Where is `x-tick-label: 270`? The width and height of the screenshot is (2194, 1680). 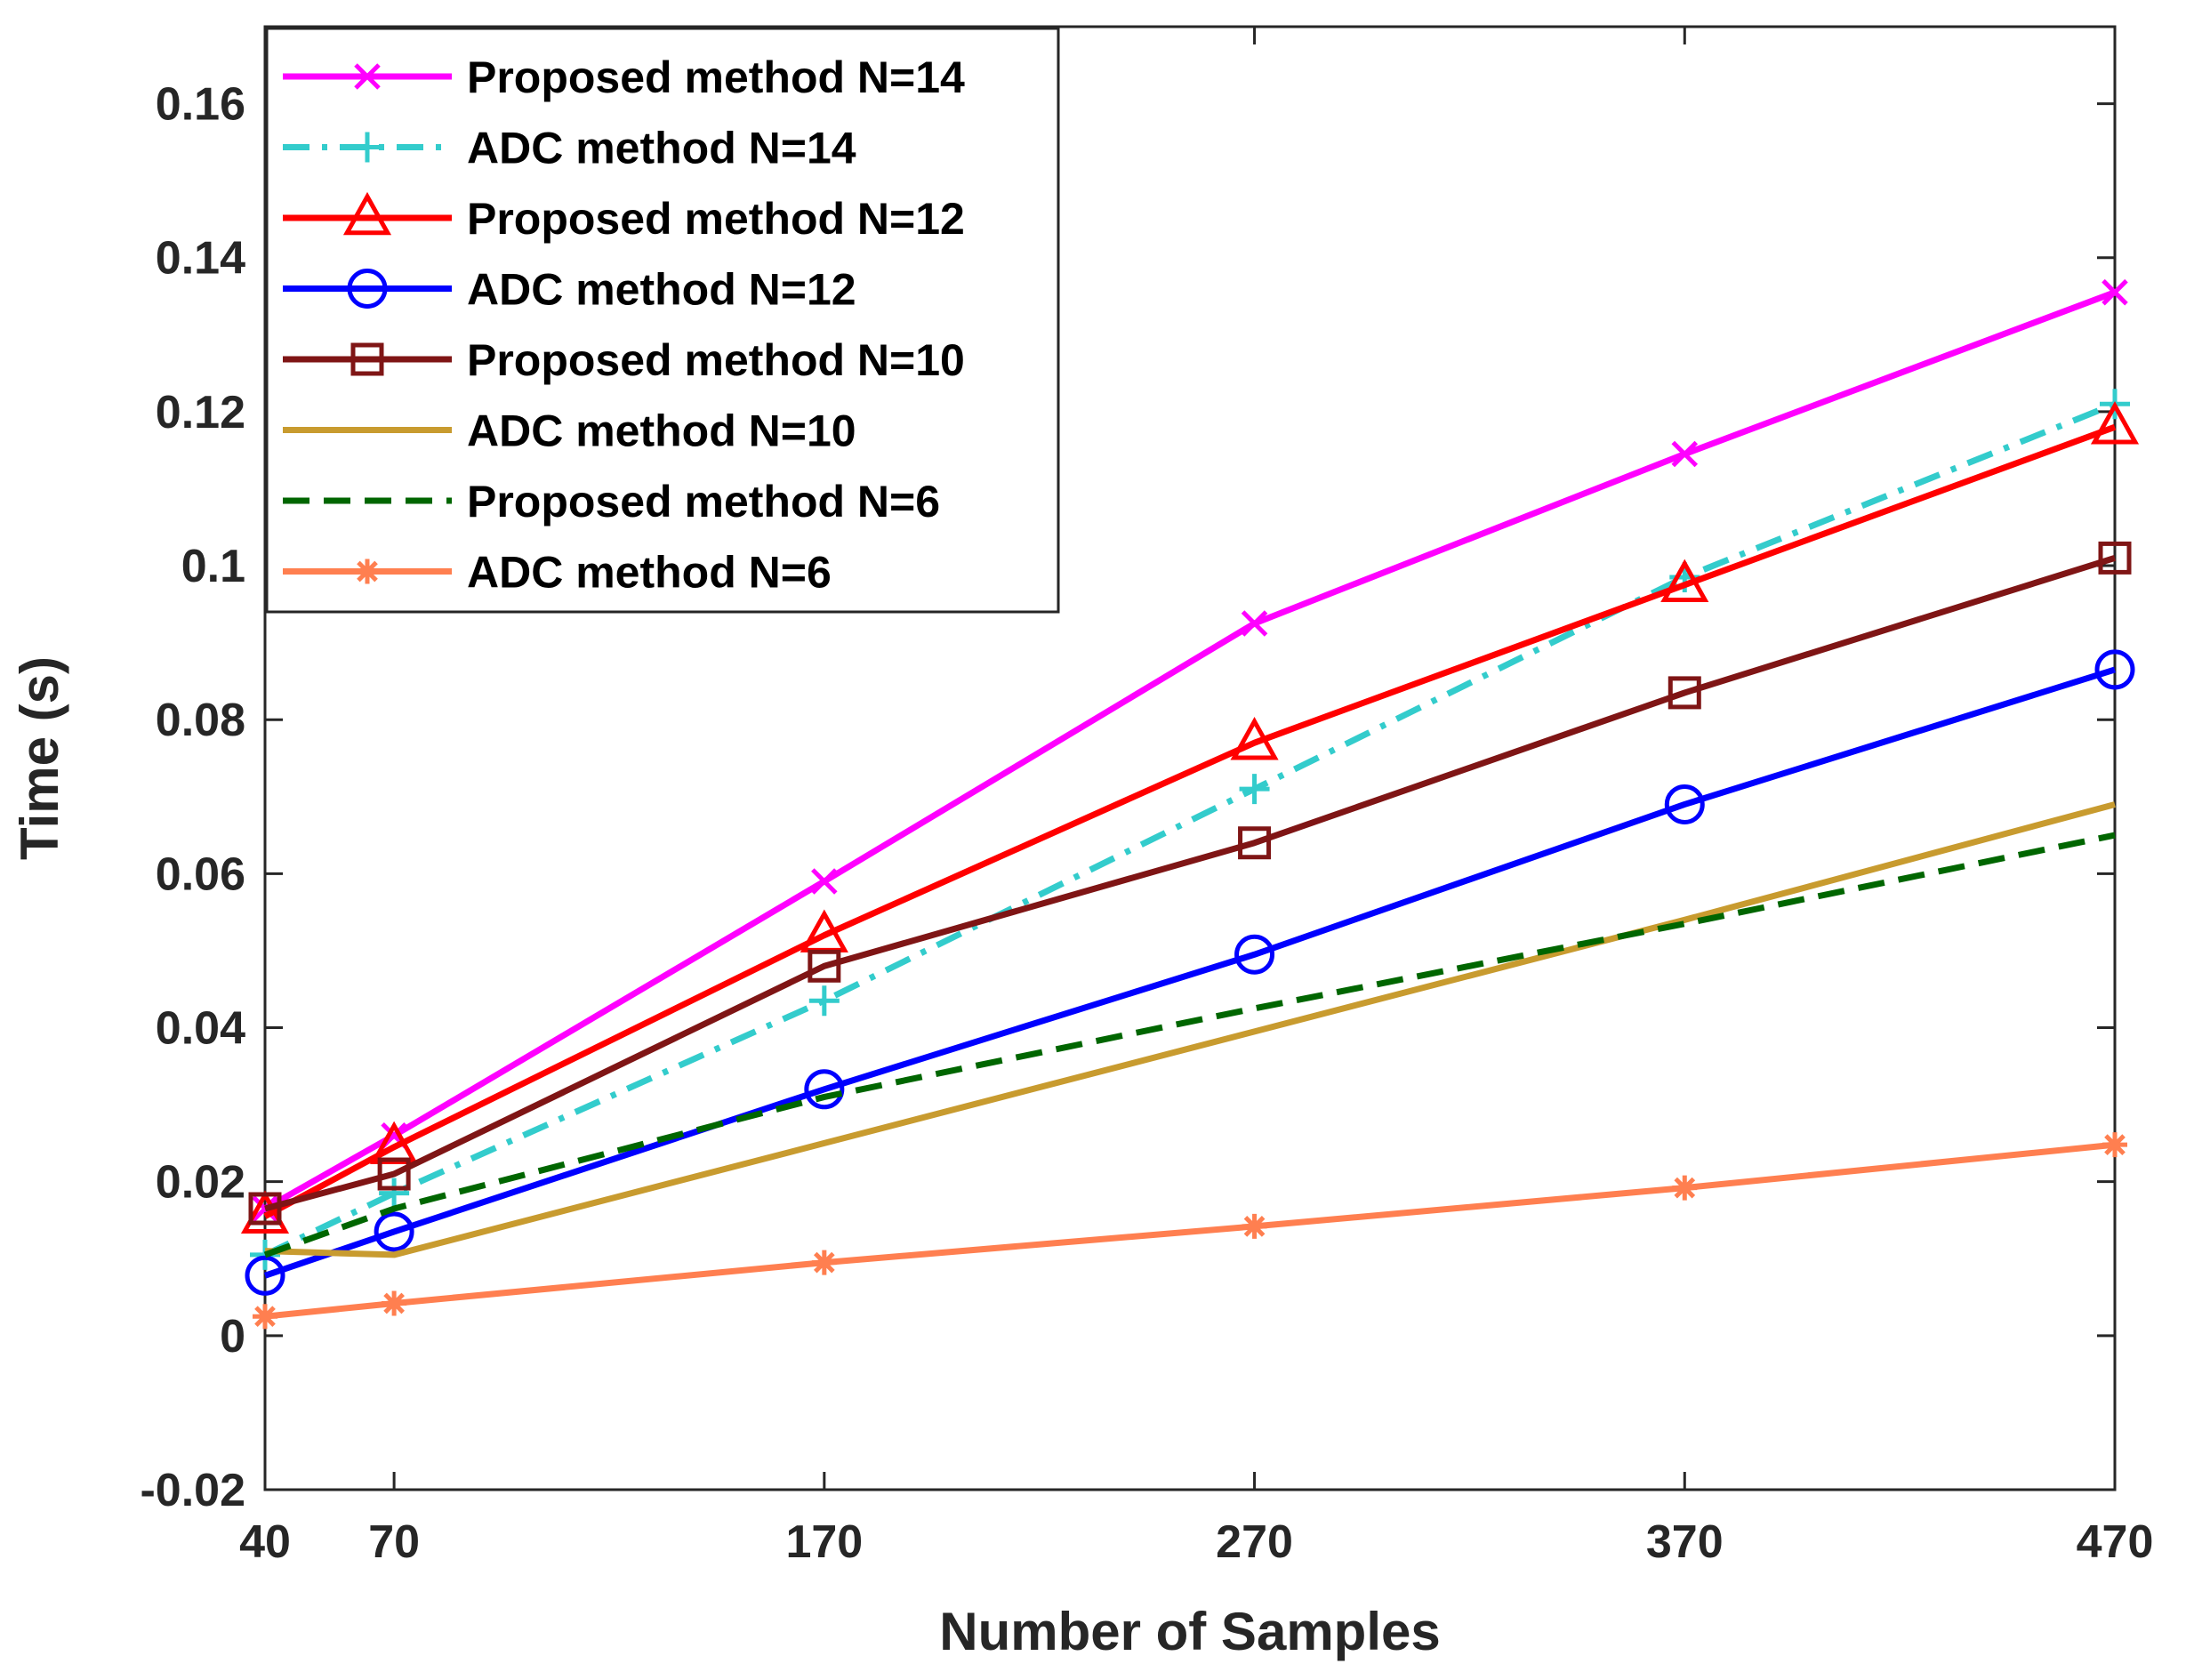
x-tick-label: 270 is located at coordinates (1254, 1542).